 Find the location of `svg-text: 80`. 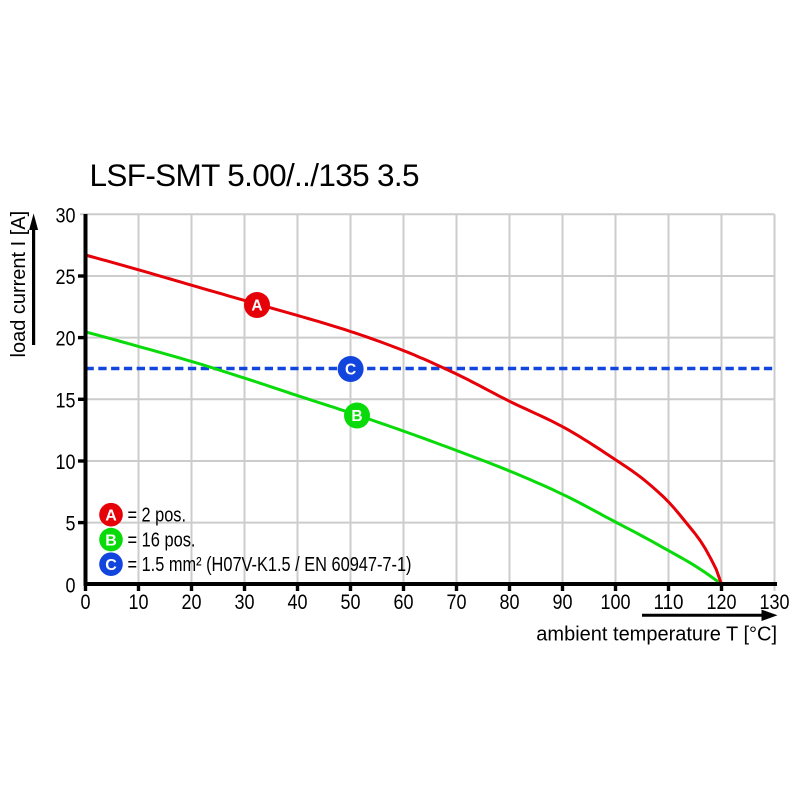

svg-text: 80 is located at coordinates (510, 602).